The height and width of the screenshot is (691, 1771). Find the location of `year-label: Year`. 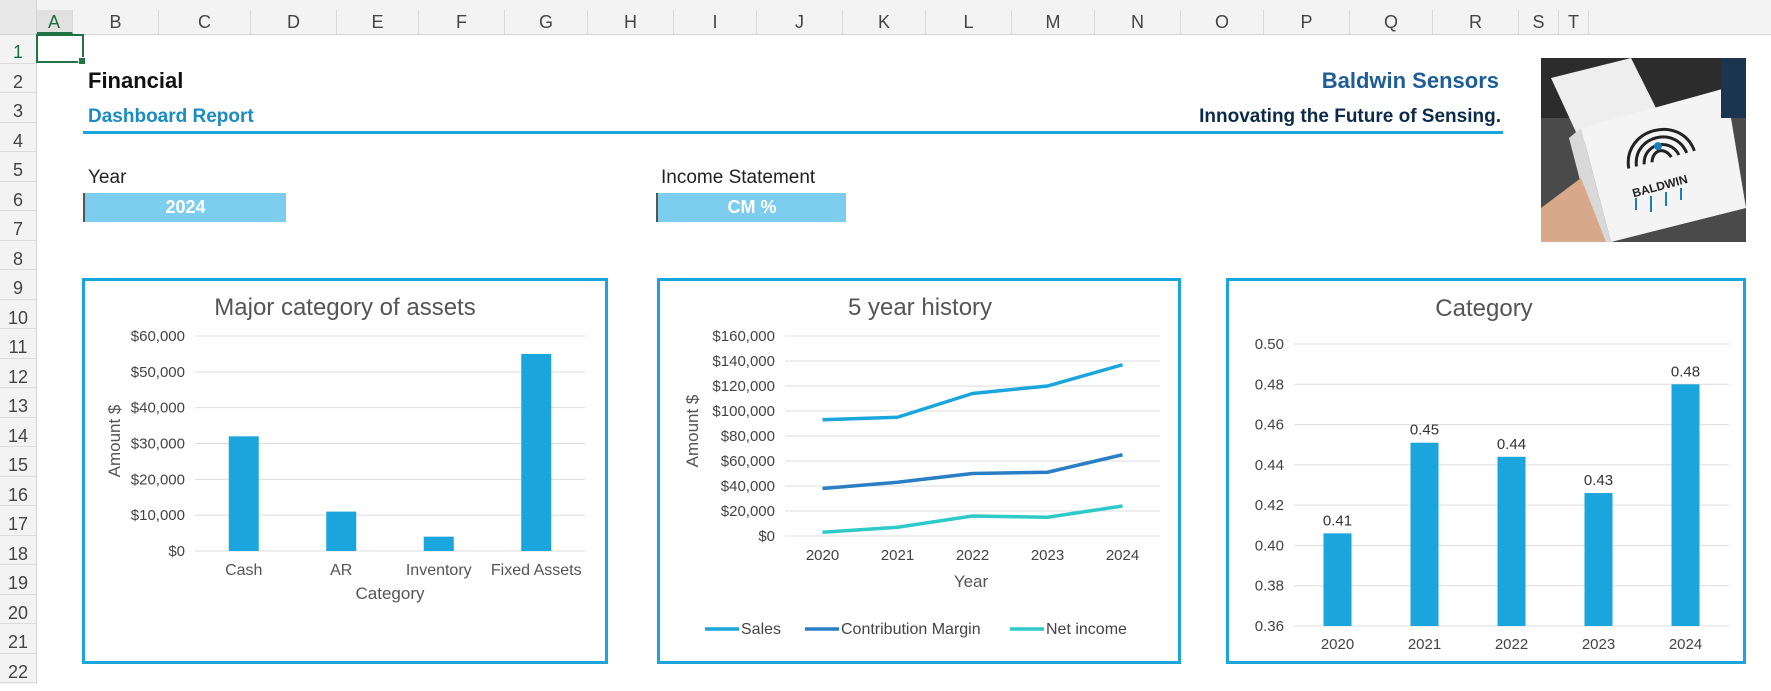

year-label: Year is located at coordinates (107, 177).